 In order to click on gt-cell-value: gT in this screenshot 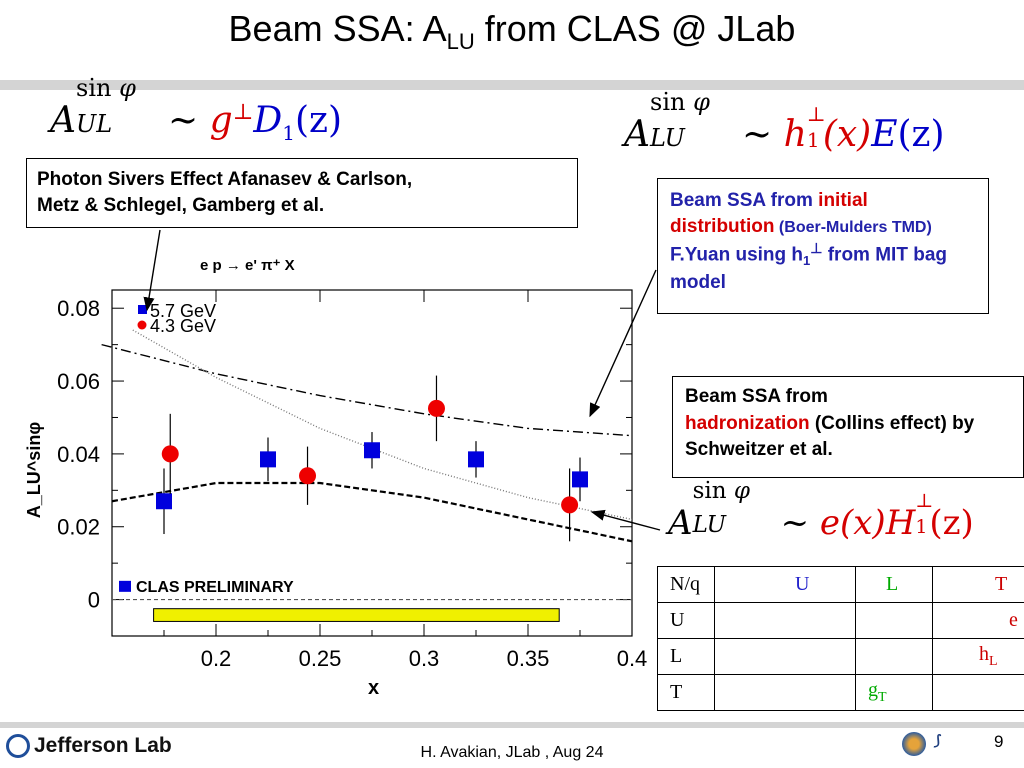, I will do `click(877, 692)`.